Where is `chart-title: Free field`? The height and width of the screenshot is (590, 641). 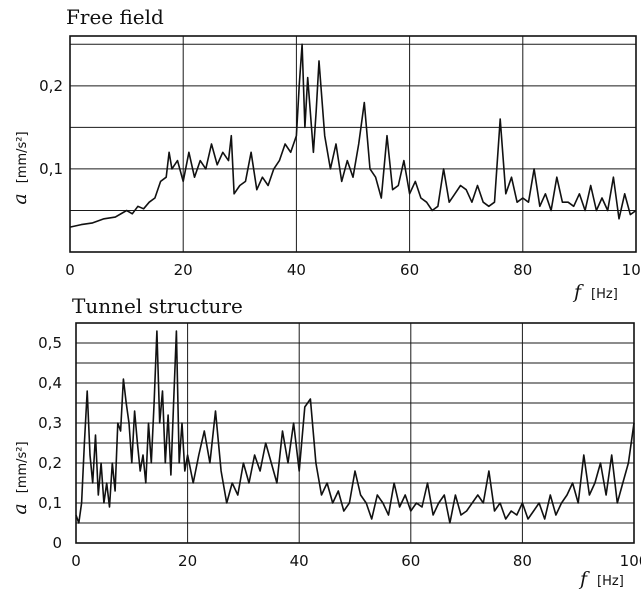
chart-title: Free field is located at coordinates (115, 17).